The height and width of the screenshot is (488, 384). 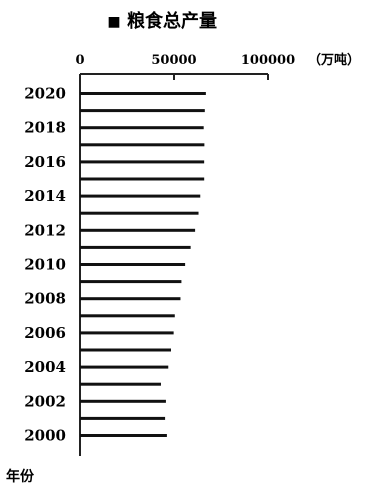 I want to click on x-tick-label: 0, so click(x=79, y=60).